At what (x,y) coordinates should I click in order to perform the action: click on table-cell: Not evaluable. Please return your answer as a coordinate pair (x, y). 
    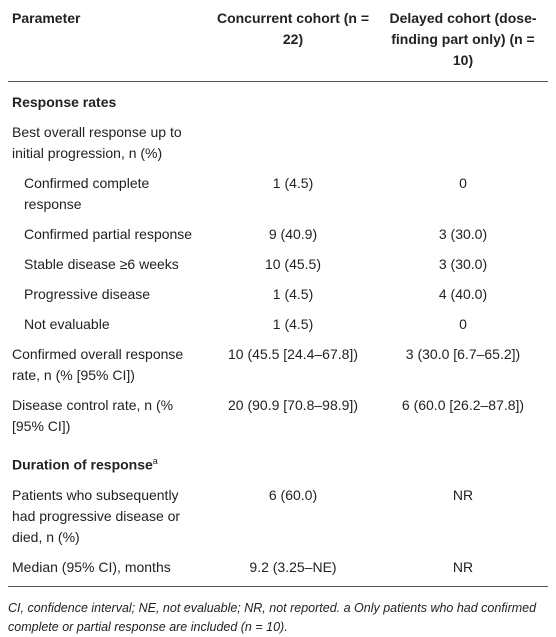
    Looking at the image, I should click on (67, 324).